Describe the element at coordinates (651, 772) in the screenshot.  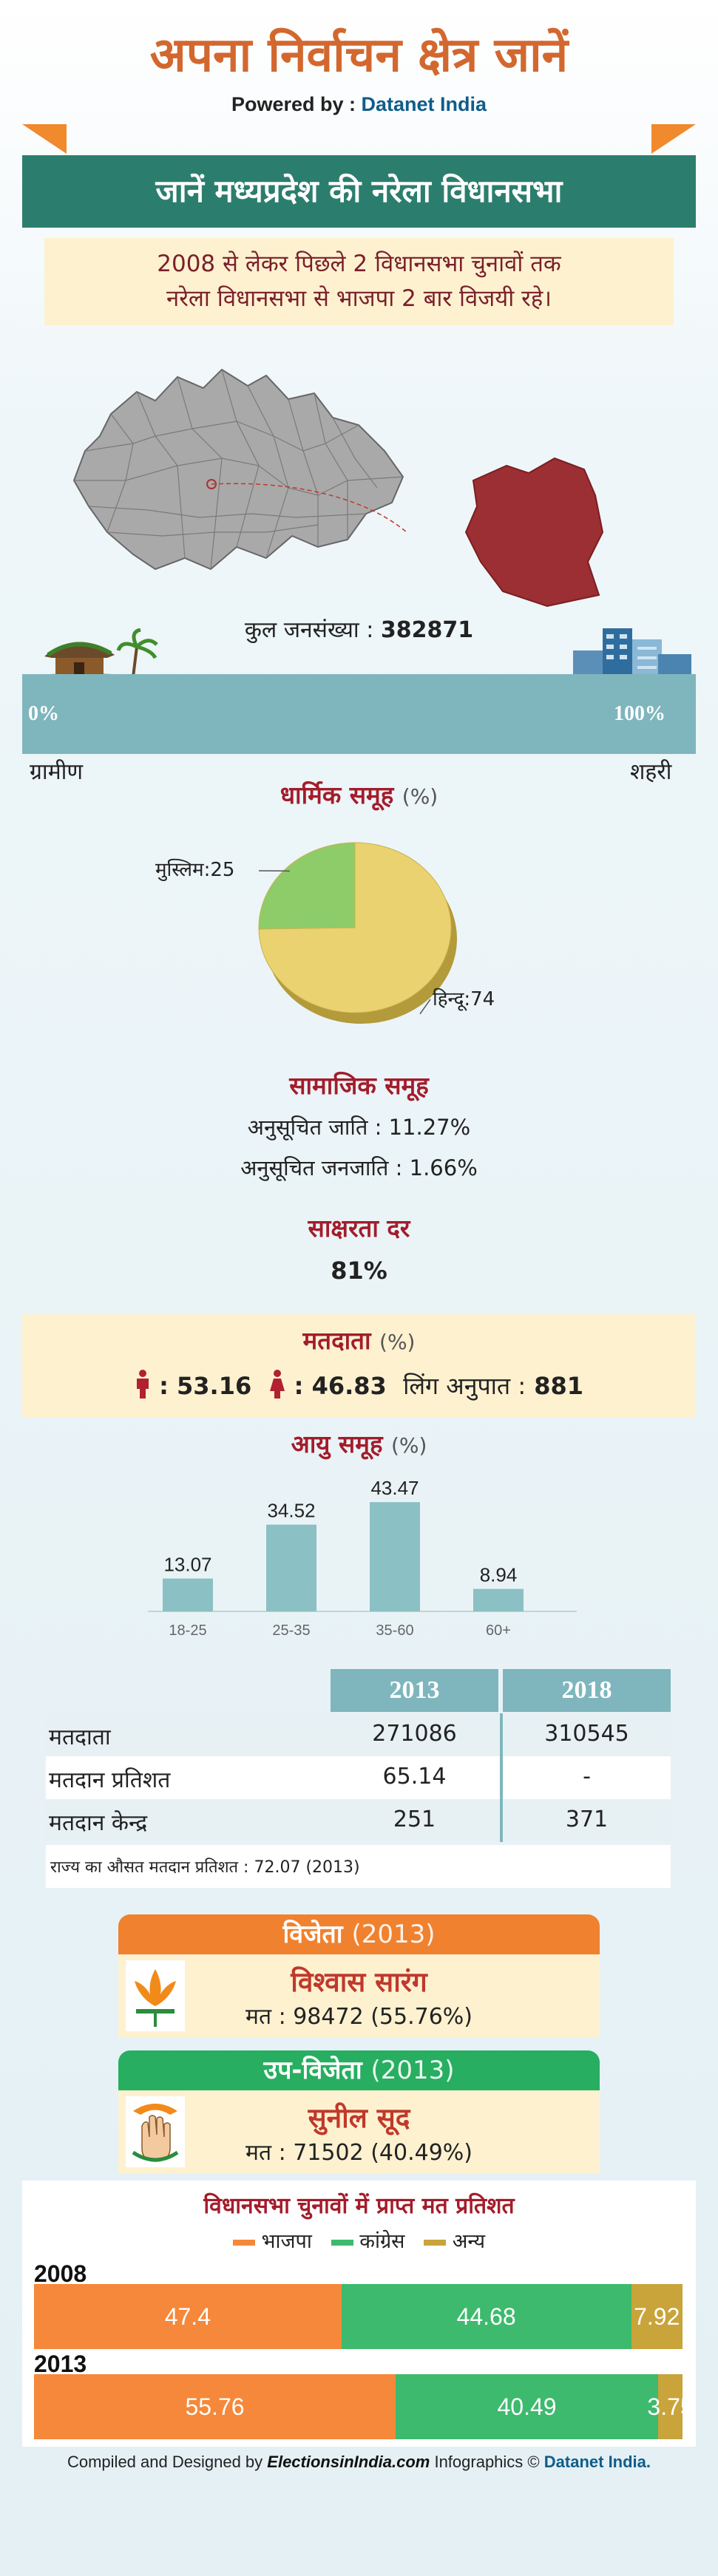
I see `urban-label: शहरी` at that location.